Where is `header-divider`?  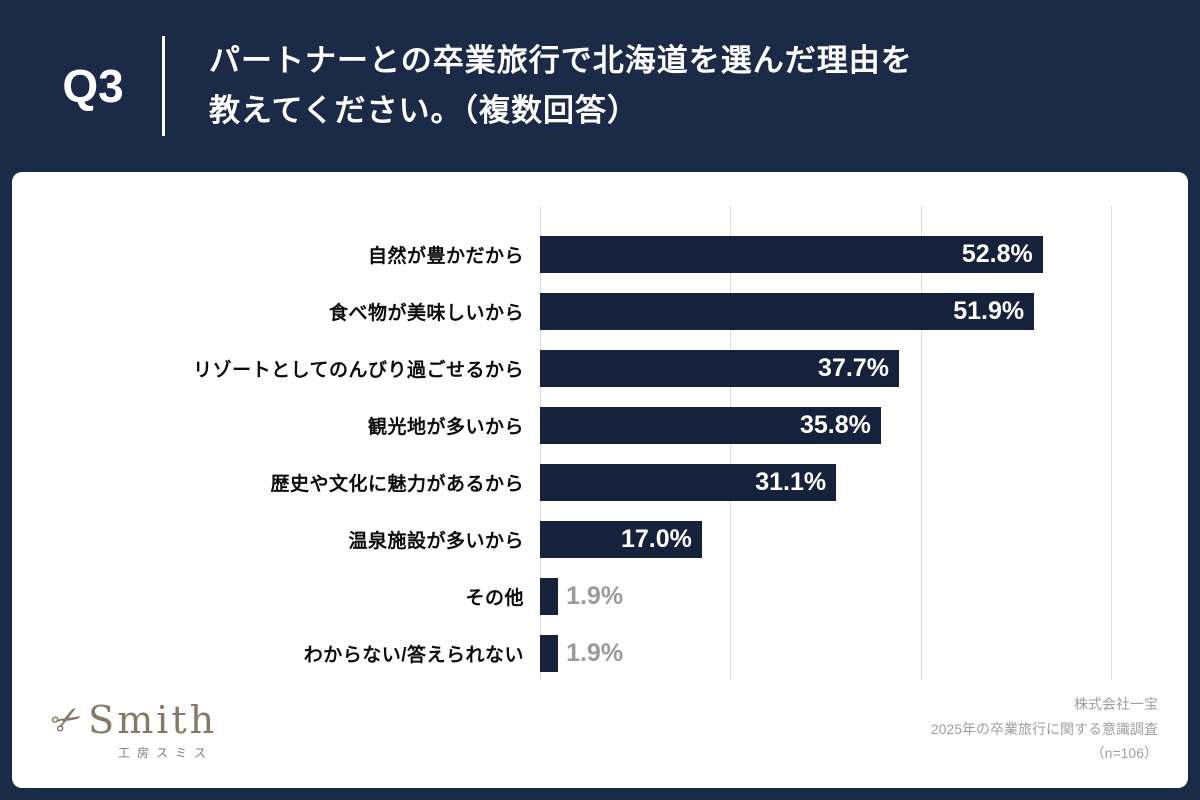 header-divider is located at coordinates (163, 86).